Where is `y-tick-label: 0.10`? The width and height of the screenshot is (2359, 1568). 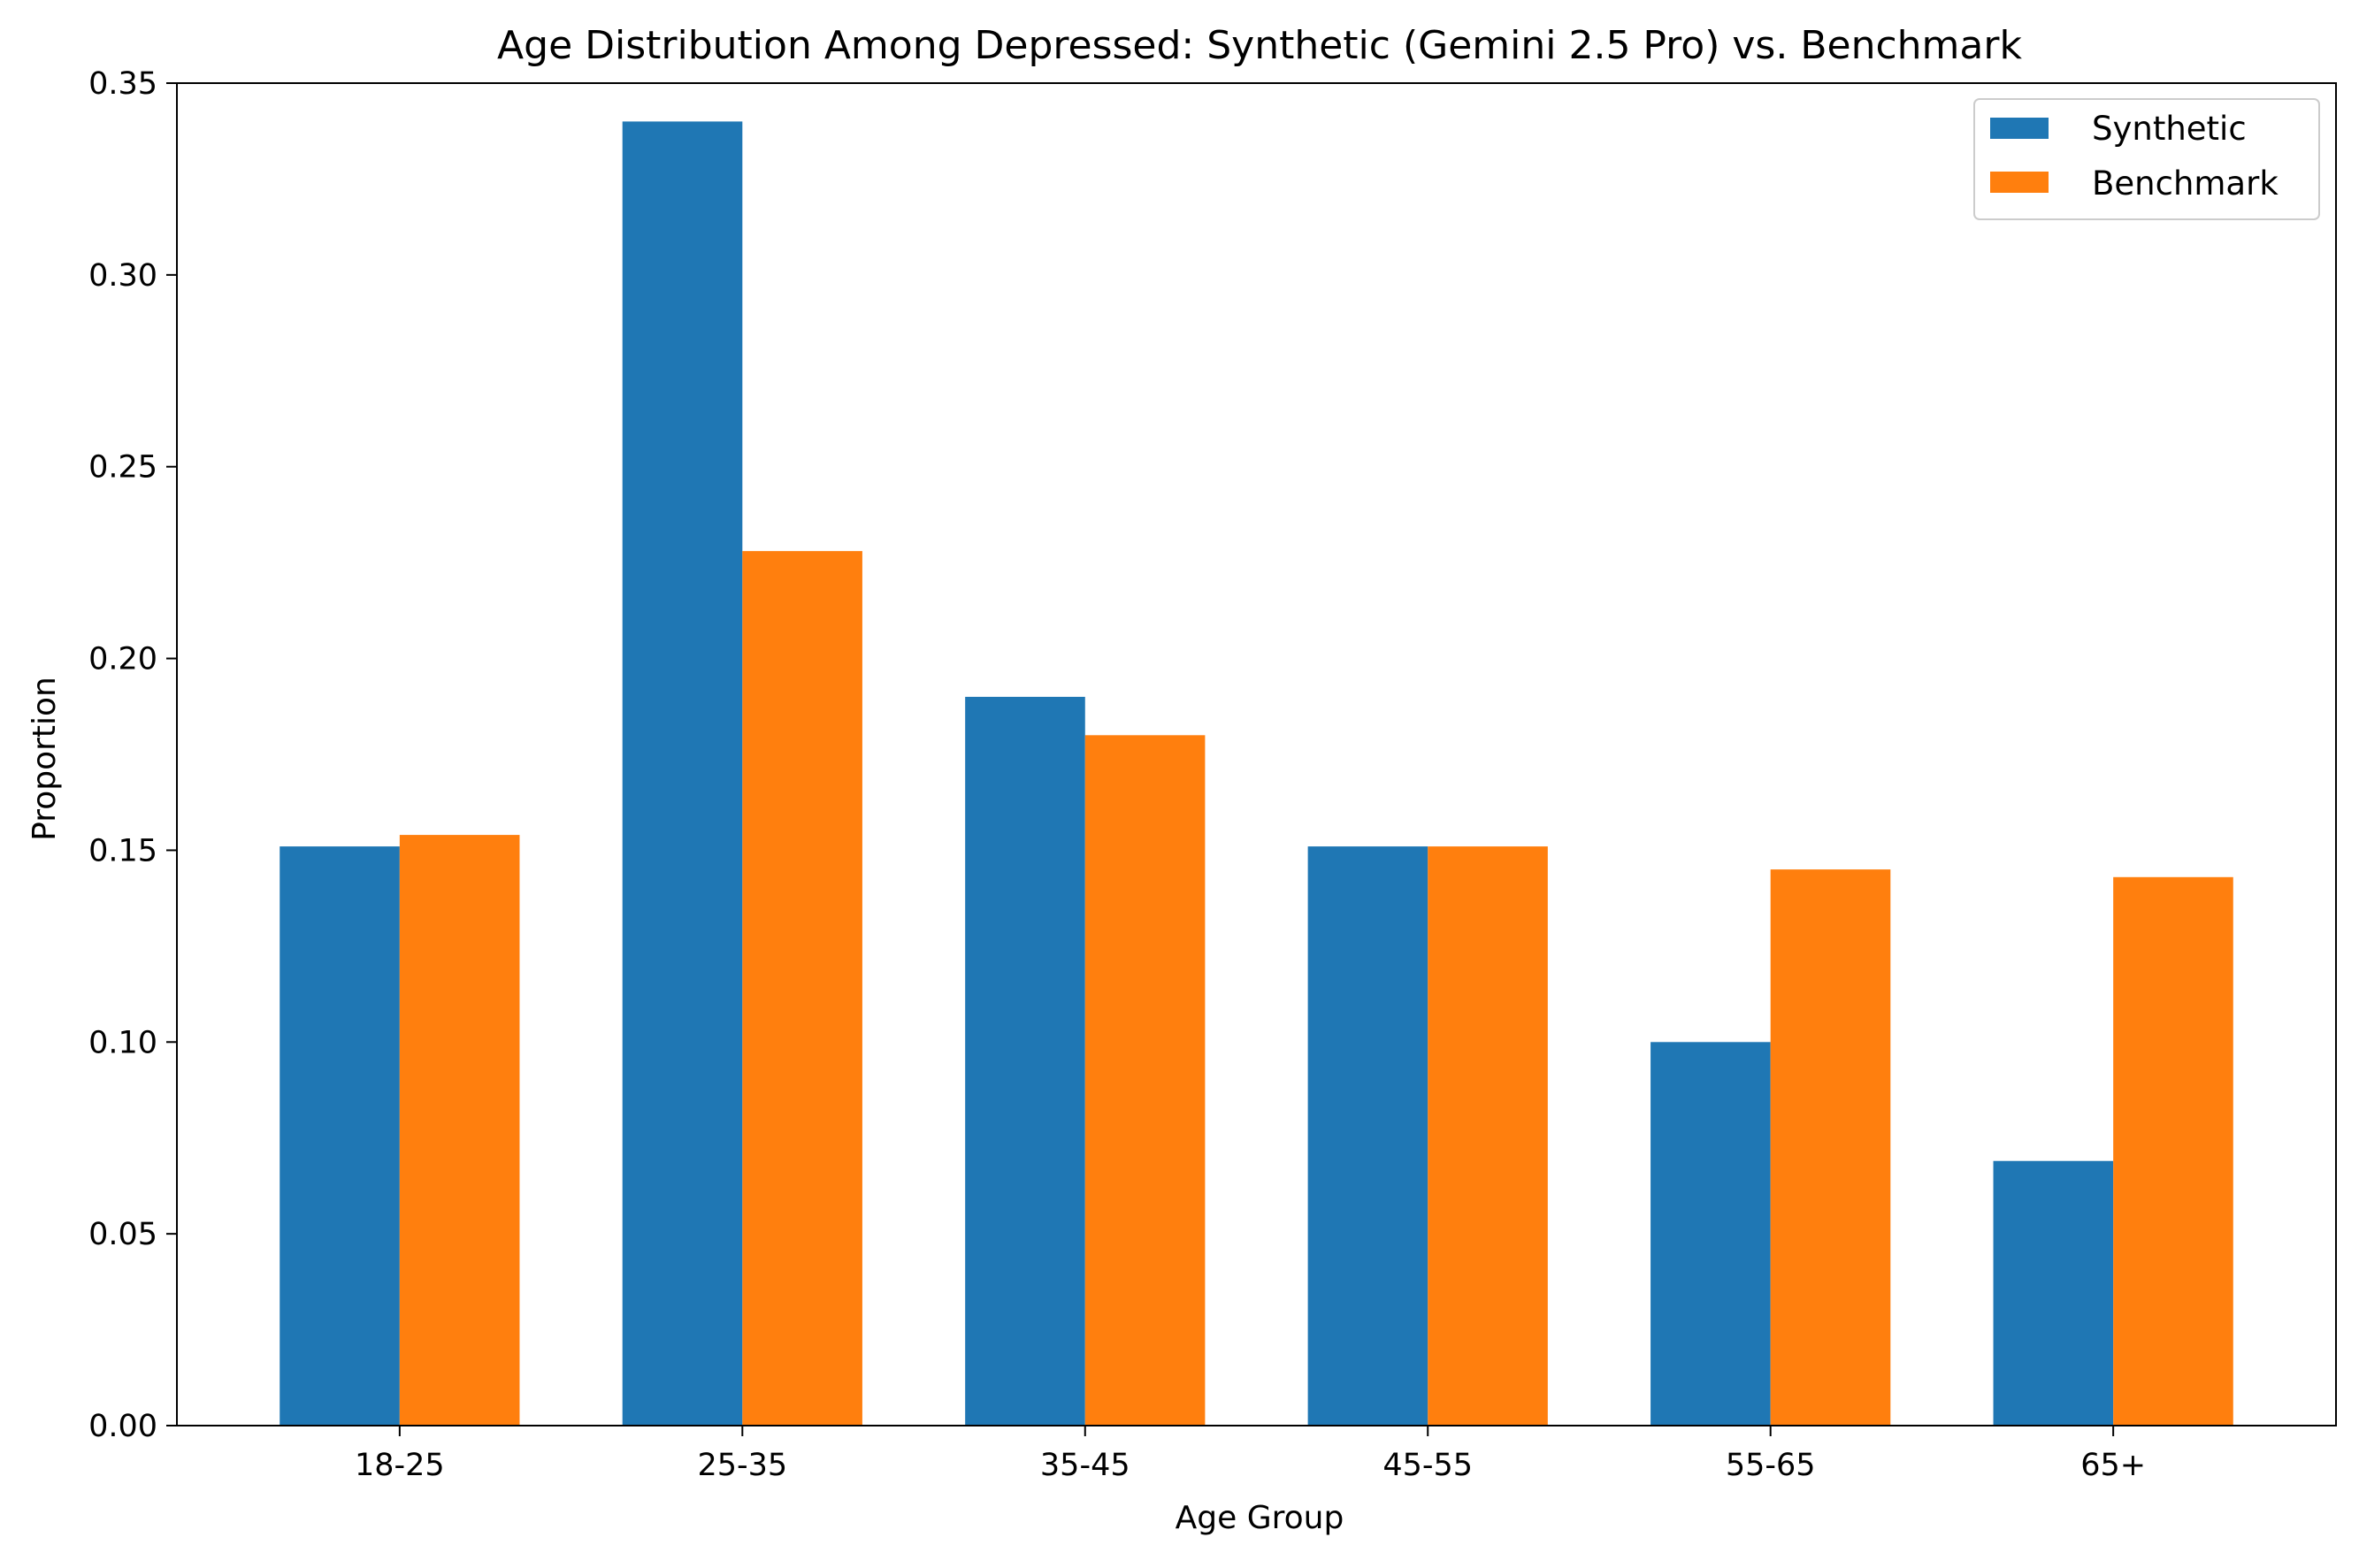
y-tick-label: 0.10 is located at coordinates (122, 1042).